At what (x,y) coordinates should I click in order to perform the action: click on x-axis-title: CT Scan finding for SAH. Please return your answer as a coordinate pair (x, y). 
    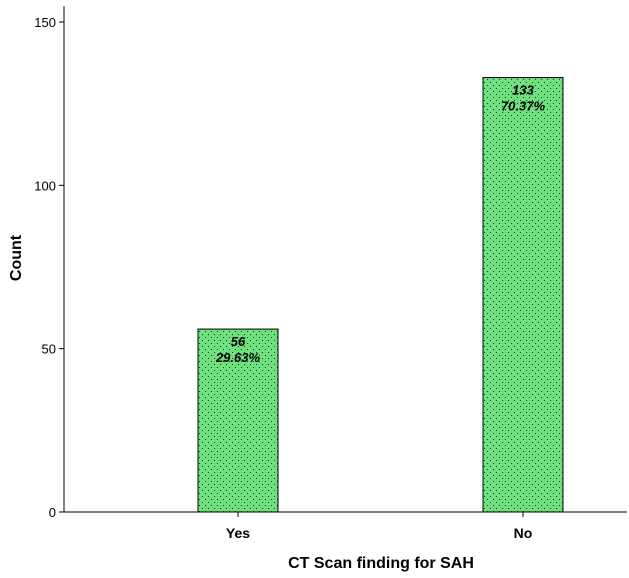
    Looking at the image, I should click on (381, 563).